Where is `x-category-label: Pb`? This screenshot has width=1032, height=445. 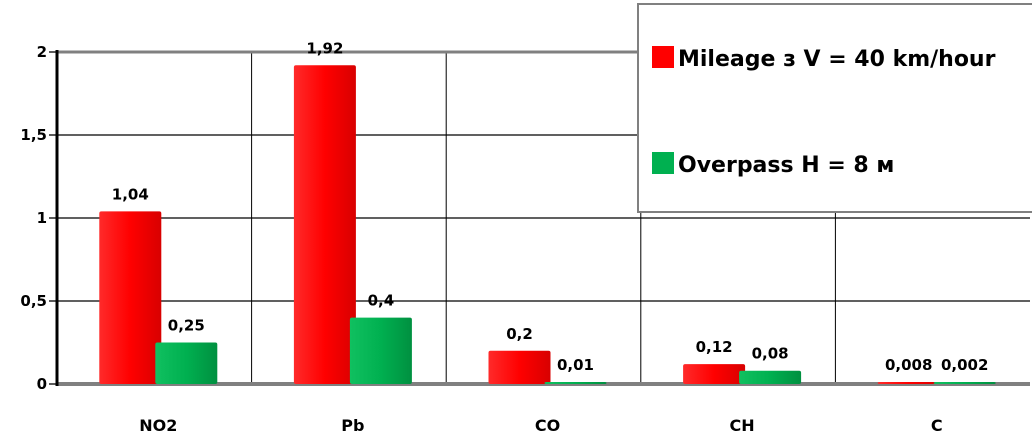 x-category-label: Pb is located at coordinates (352, 425).